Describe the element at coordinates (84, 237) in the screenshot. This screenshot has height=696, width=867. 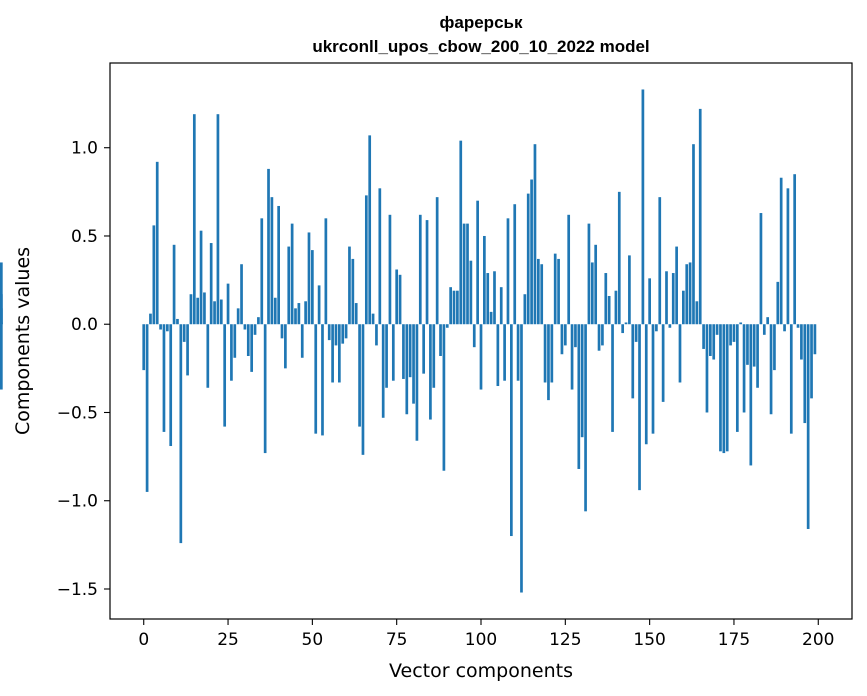
I see `y-tick-label: 0.5` at that location.